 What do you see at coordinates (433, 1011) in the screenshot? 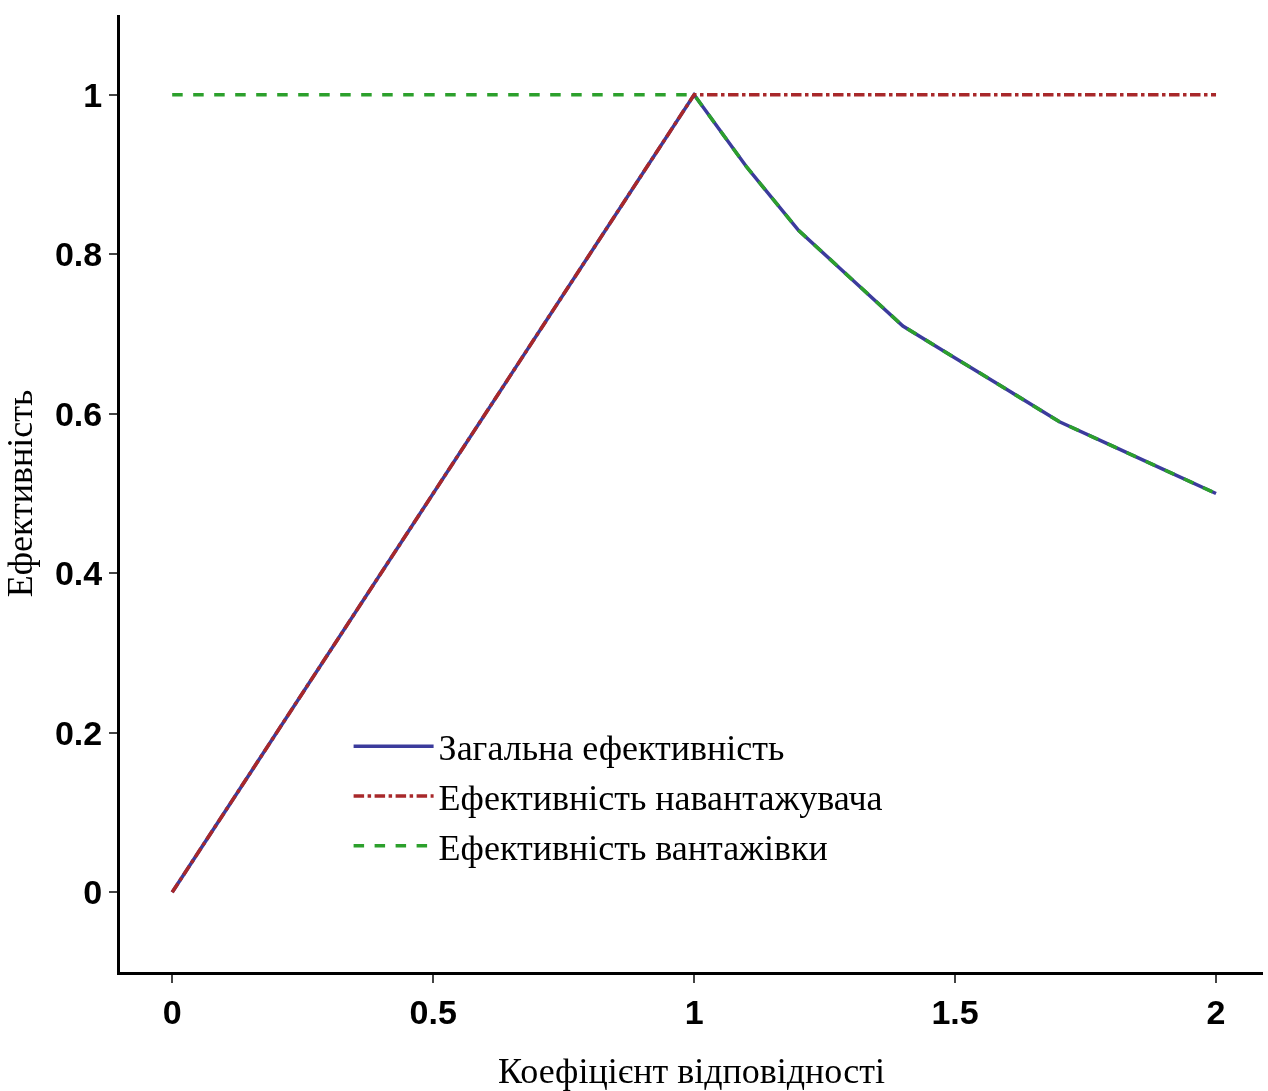
I see `x-tick-label: 0.5` at bounding box center [433, 1011].